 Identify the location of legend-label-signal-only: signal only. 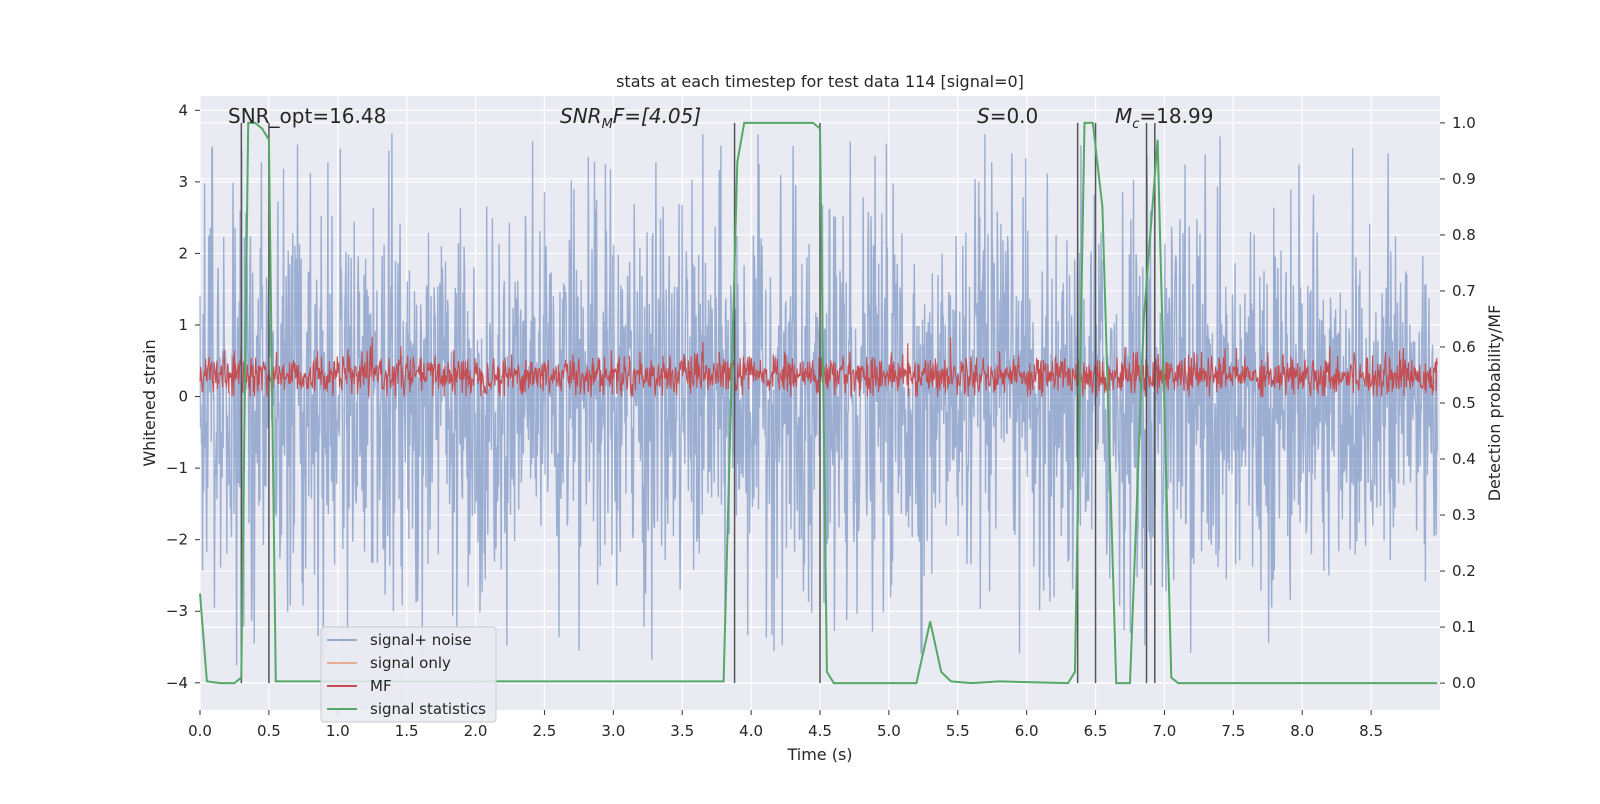
(410, 663).